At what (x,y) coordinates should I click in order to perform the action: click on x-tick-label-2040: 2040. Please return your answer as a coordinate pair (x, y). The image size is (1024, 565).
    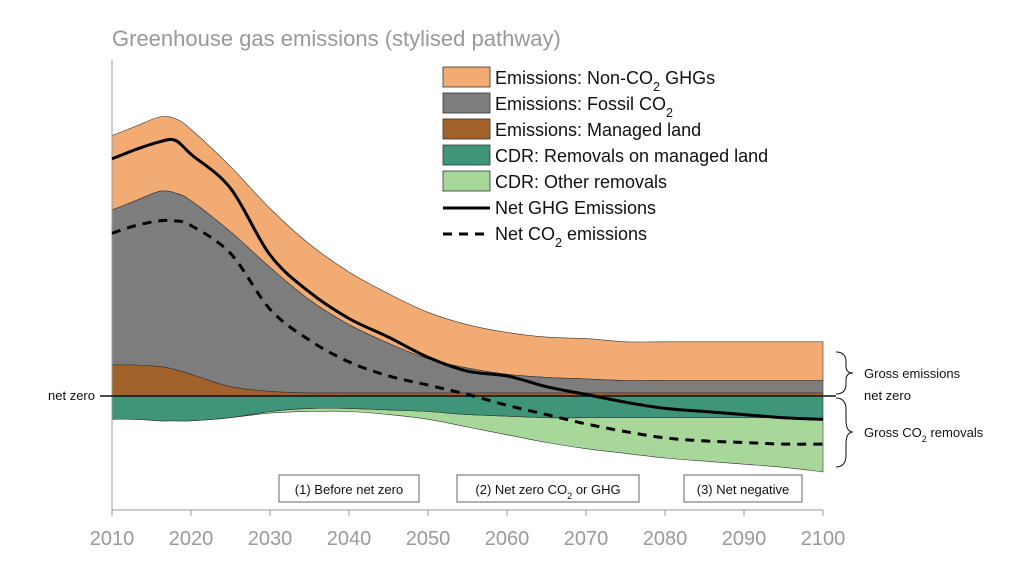
    Looking at the image, I should click on (349, 539).